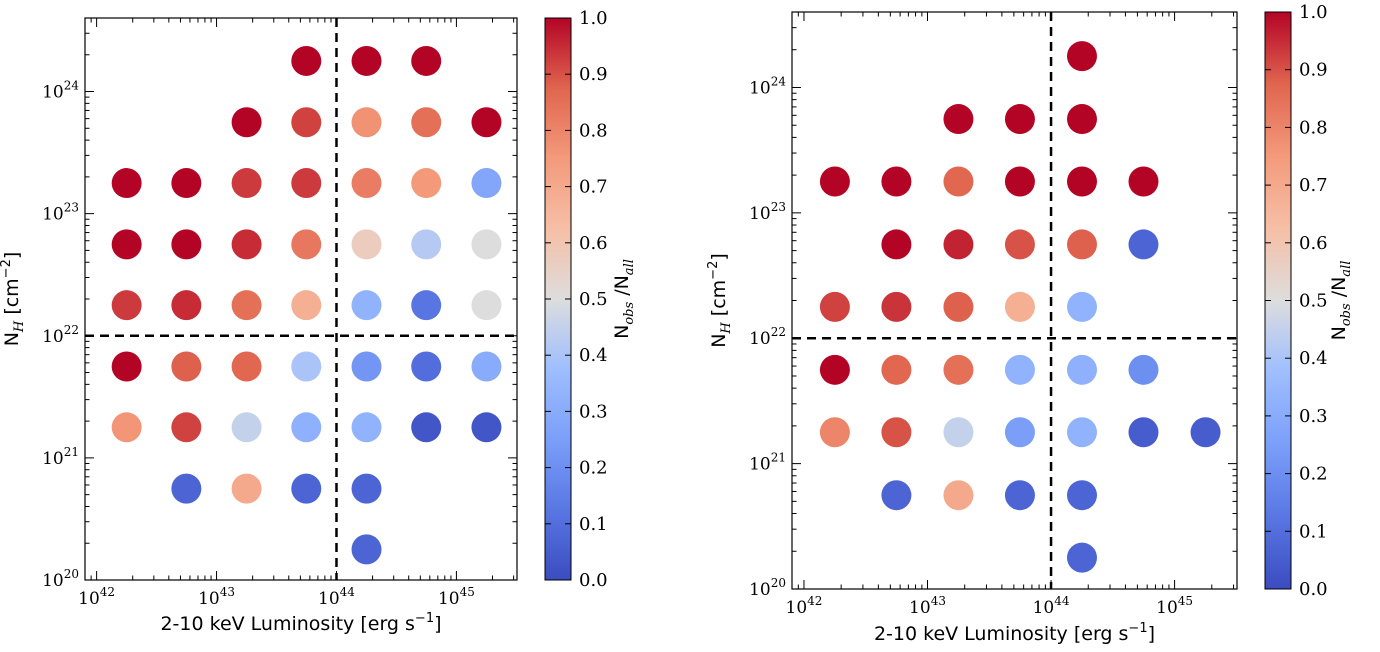 The height and width of the screenshot is (652, 1380). I want to click on colorbar-tick-label: 0.9, so click(1313, 70).